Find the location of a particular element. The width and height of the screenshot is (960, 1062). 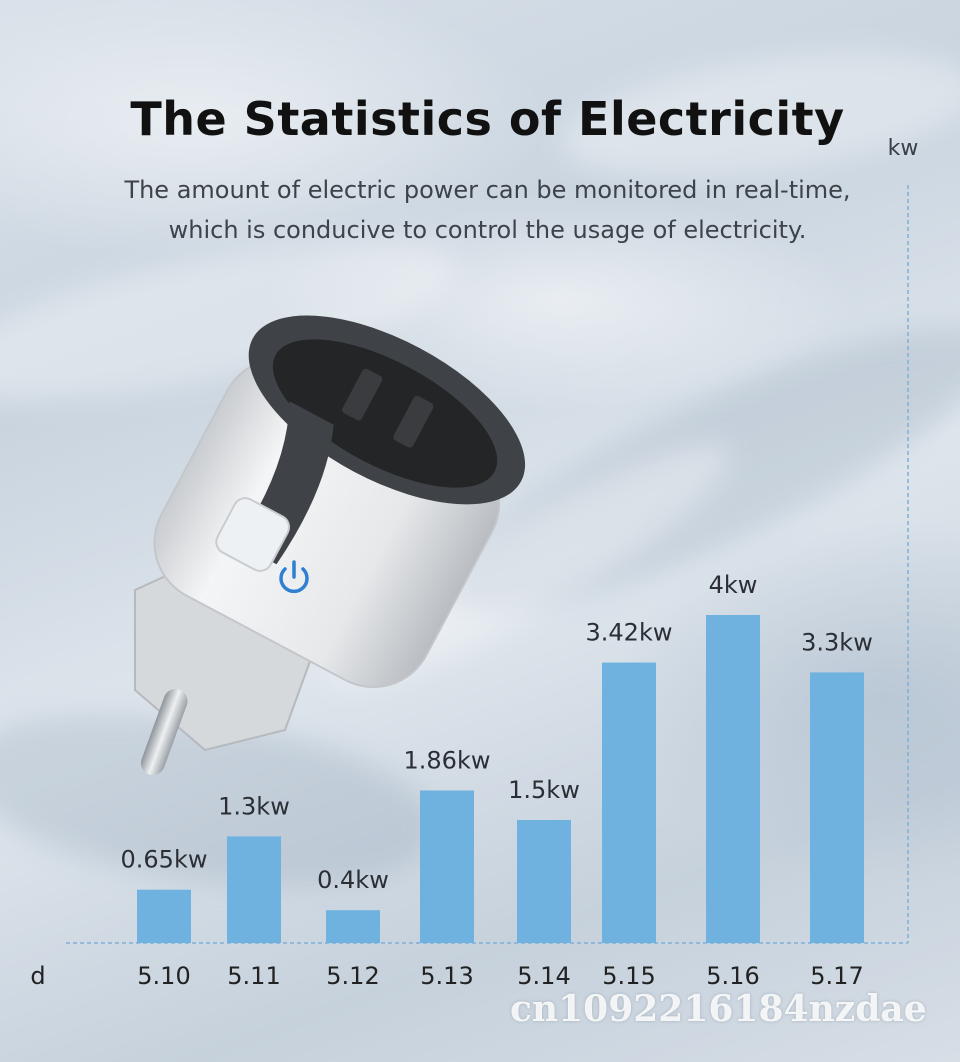

bar-data-label: 0.65kw is located at coordinates (164, 860).